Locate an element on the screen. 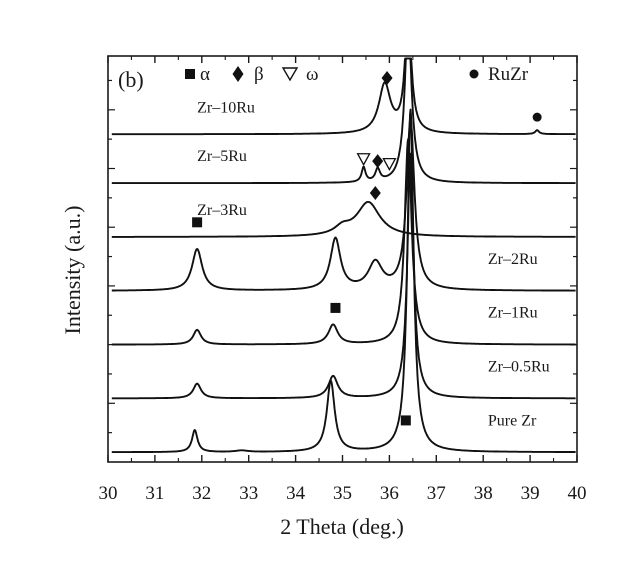  series-label: Zr–2Ru is located at coordinates (513, 259).